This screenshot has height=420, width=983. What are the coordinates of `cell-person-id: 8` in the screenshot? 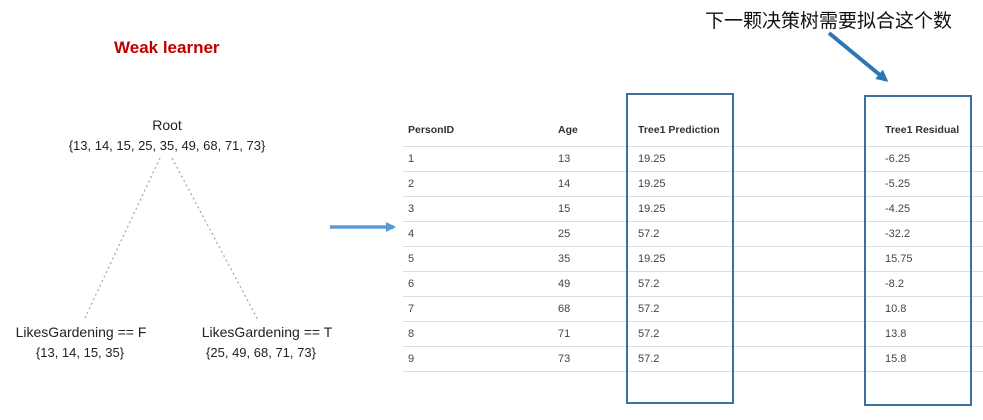 It's located at (411, 334).